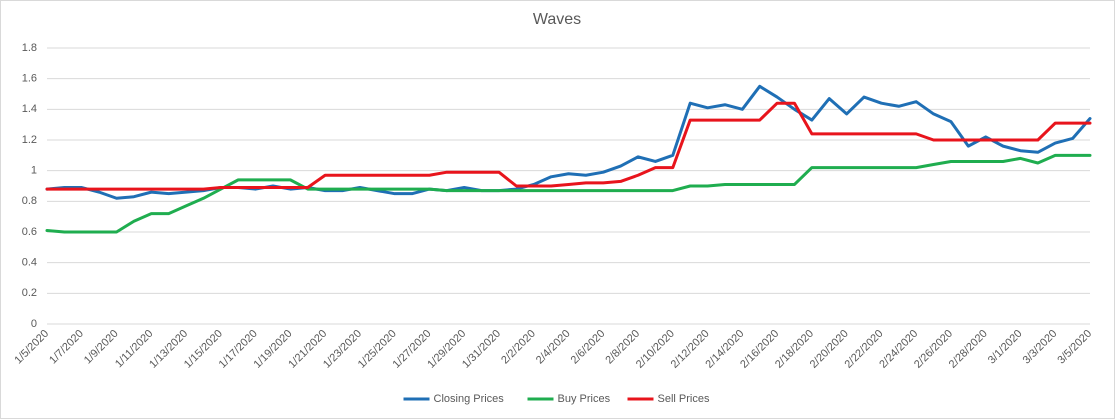  I want to click on y-tick-label: 1.2, so click(29, 140).